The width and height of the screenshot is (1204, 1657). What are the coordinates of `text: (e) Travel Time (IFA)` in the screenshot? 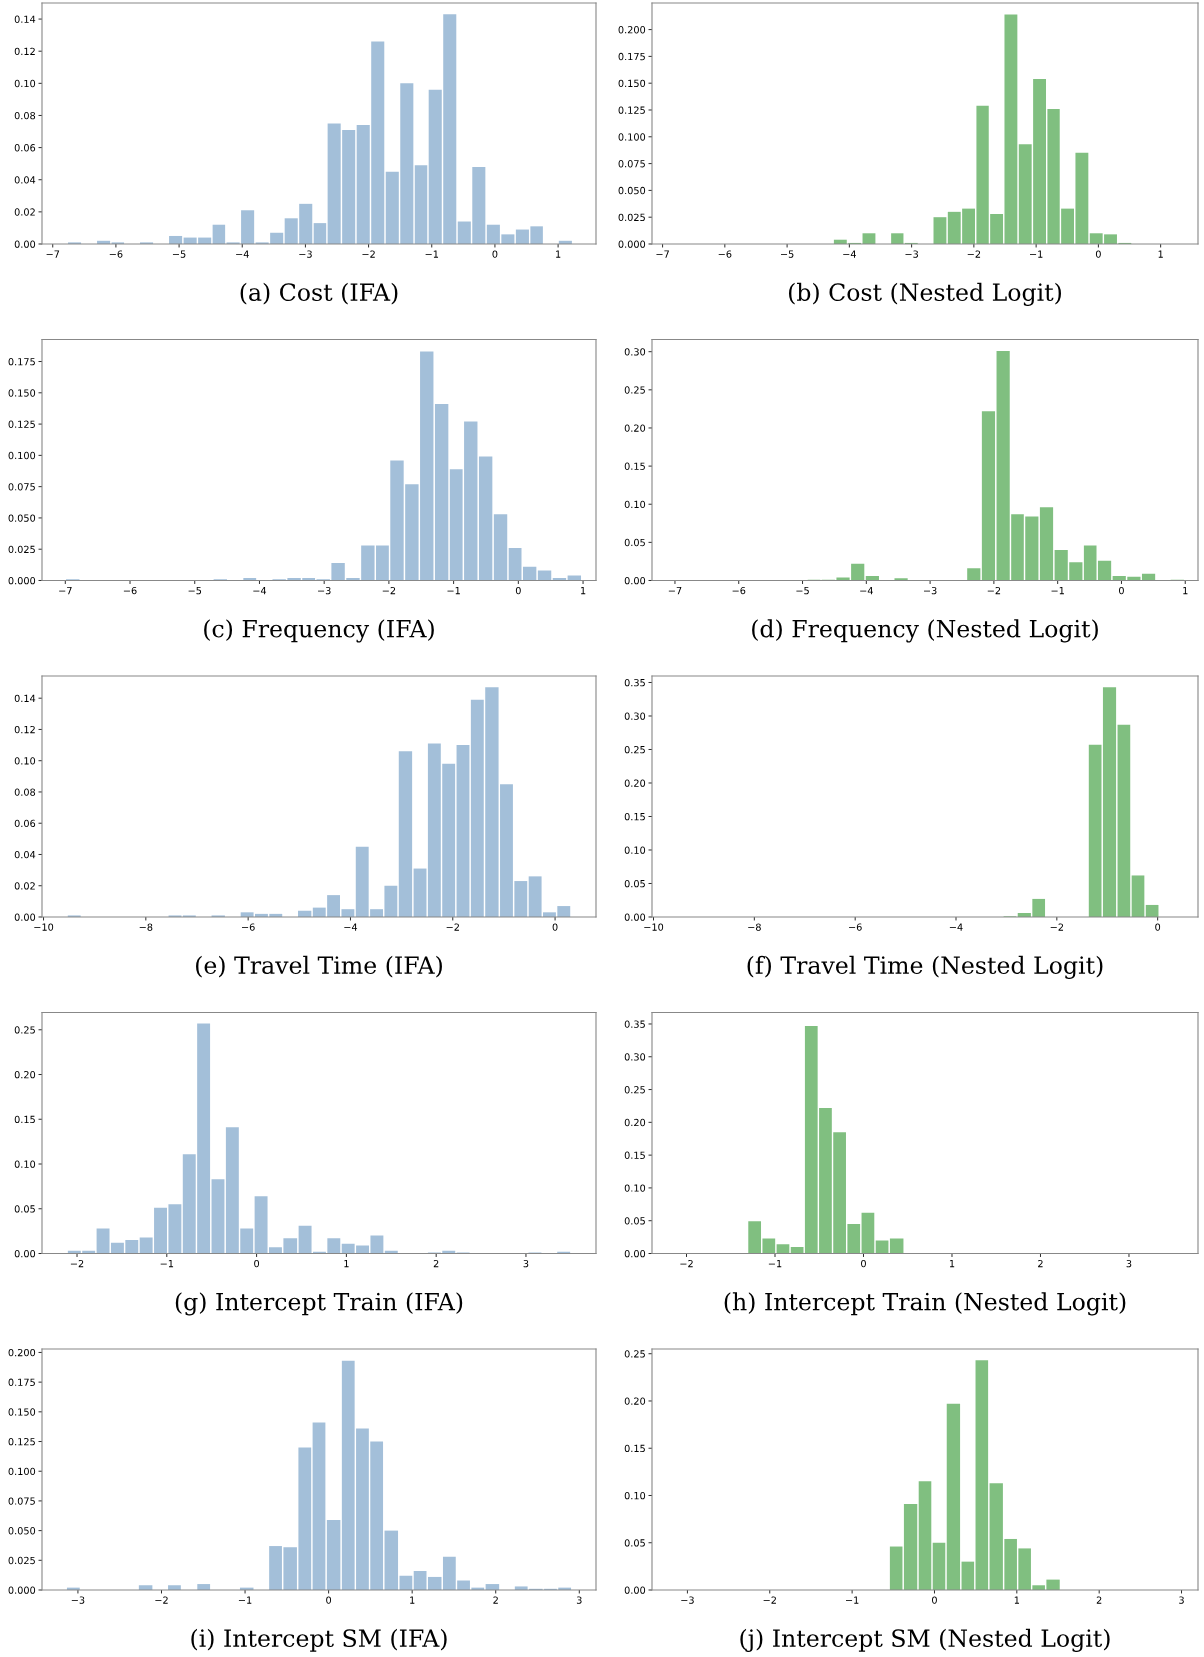 It's located at (319, 966).